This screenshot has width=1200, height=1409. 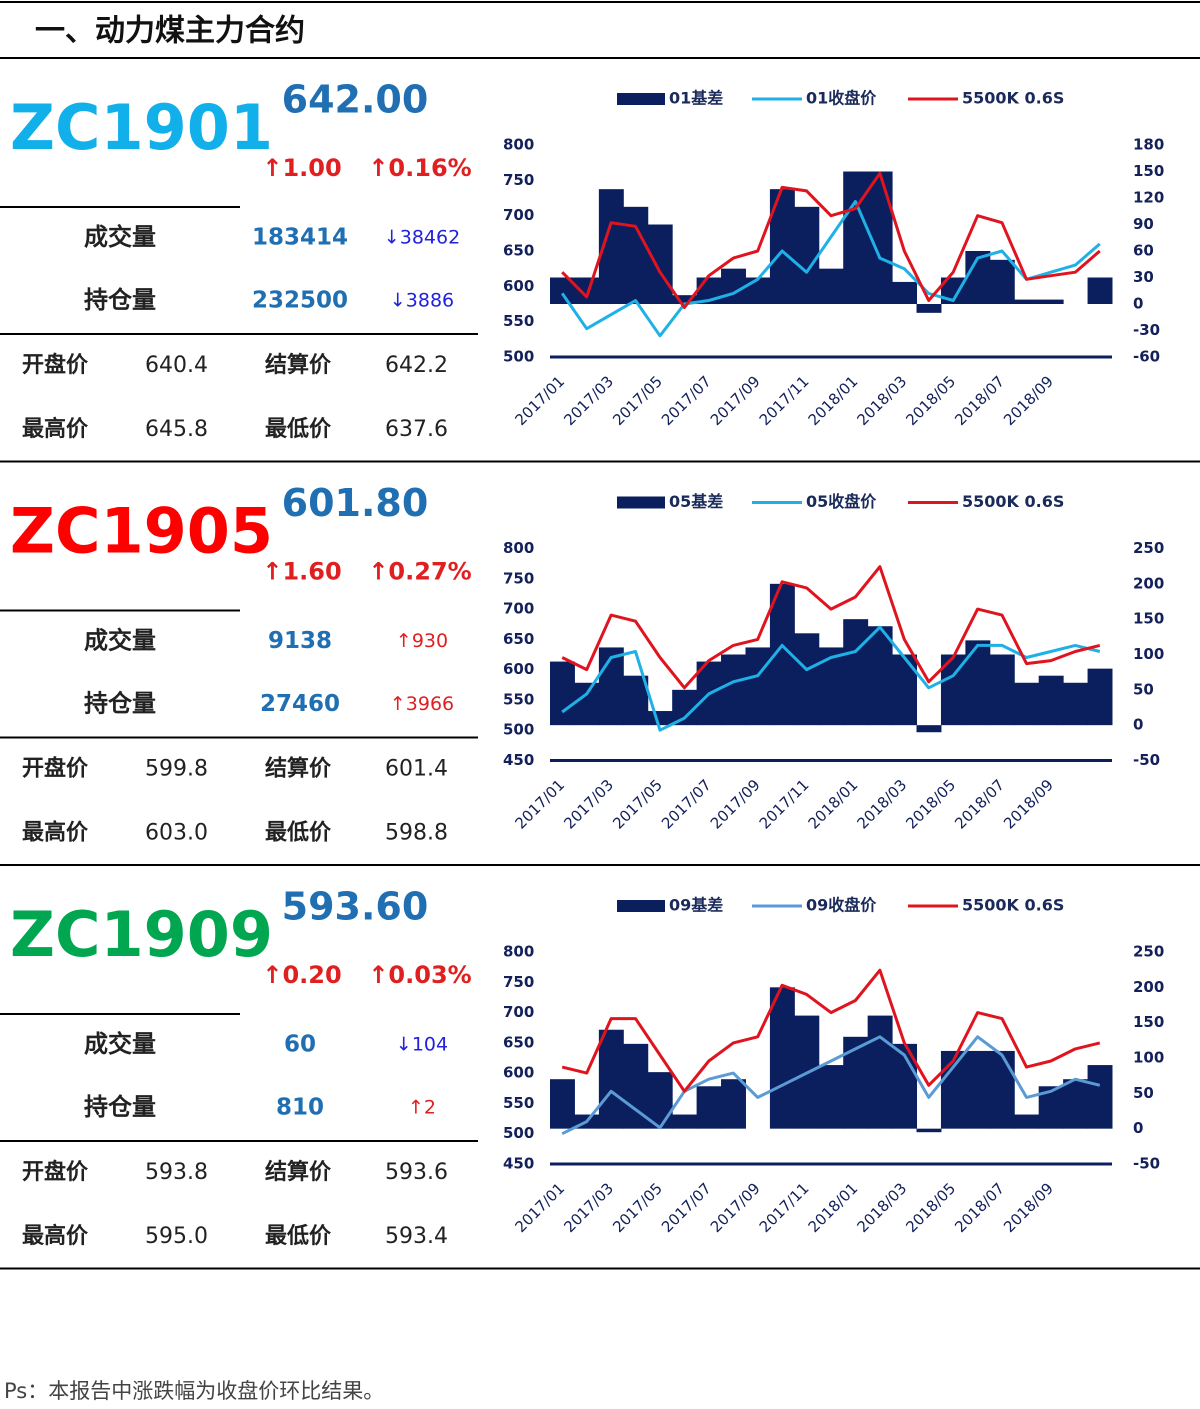 I want to click on x-tick-label: 2018/03, so click(x=882, y=1207).